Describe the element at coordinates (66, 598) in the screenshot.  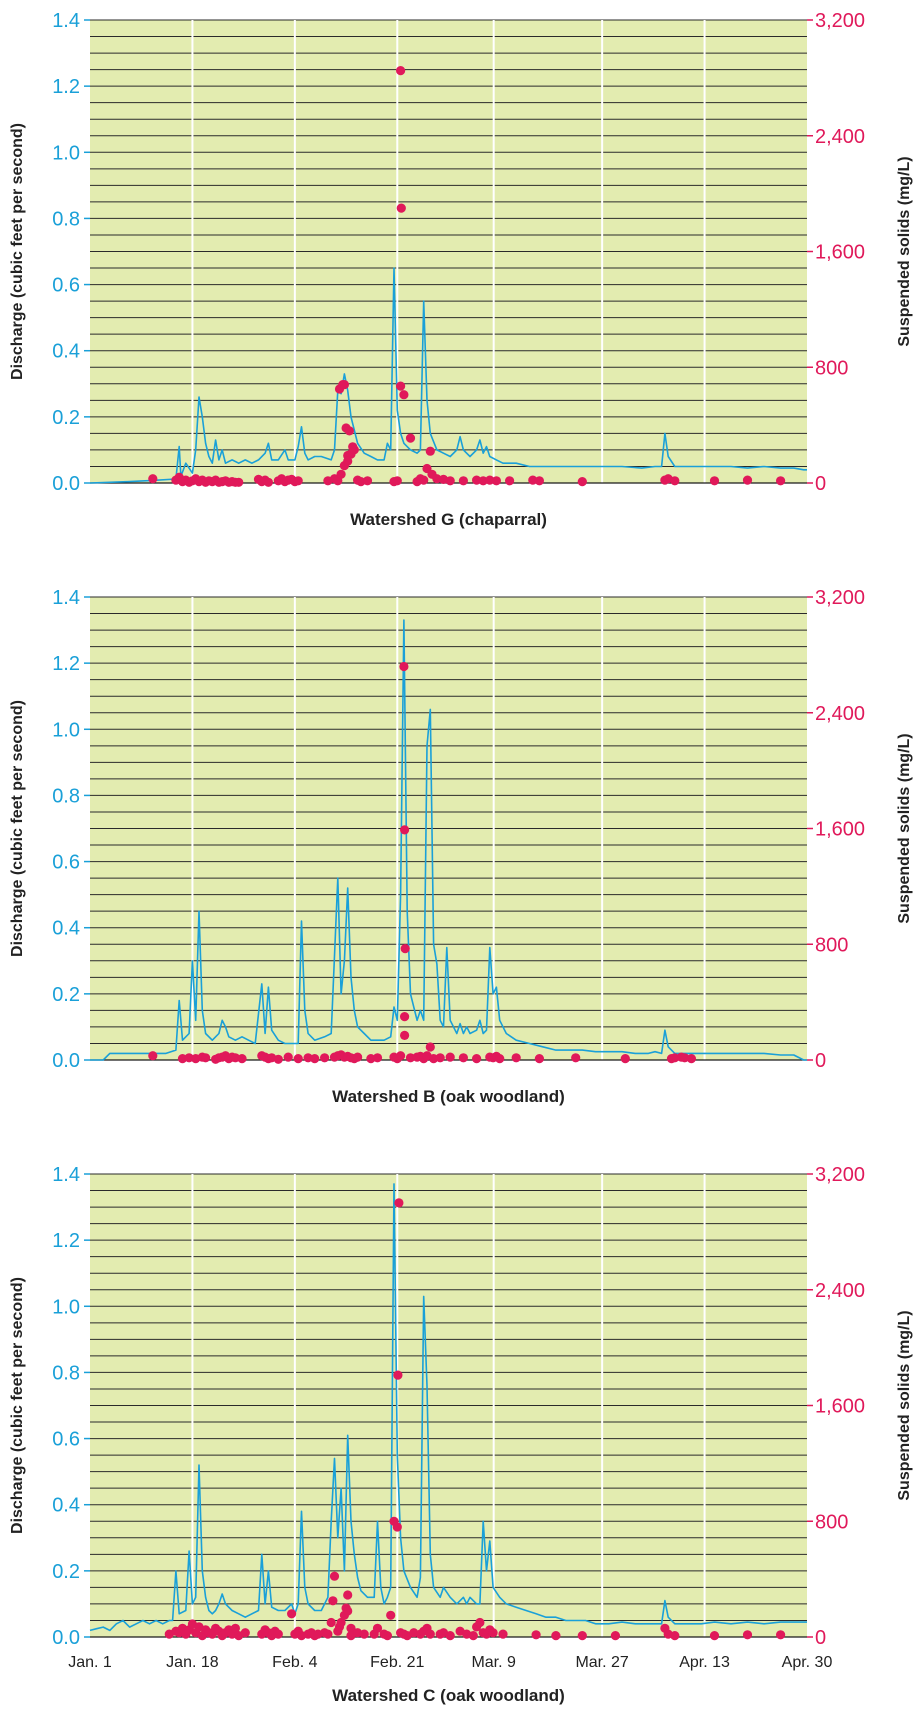
I see `left-tick-label: 1.4` at that location.